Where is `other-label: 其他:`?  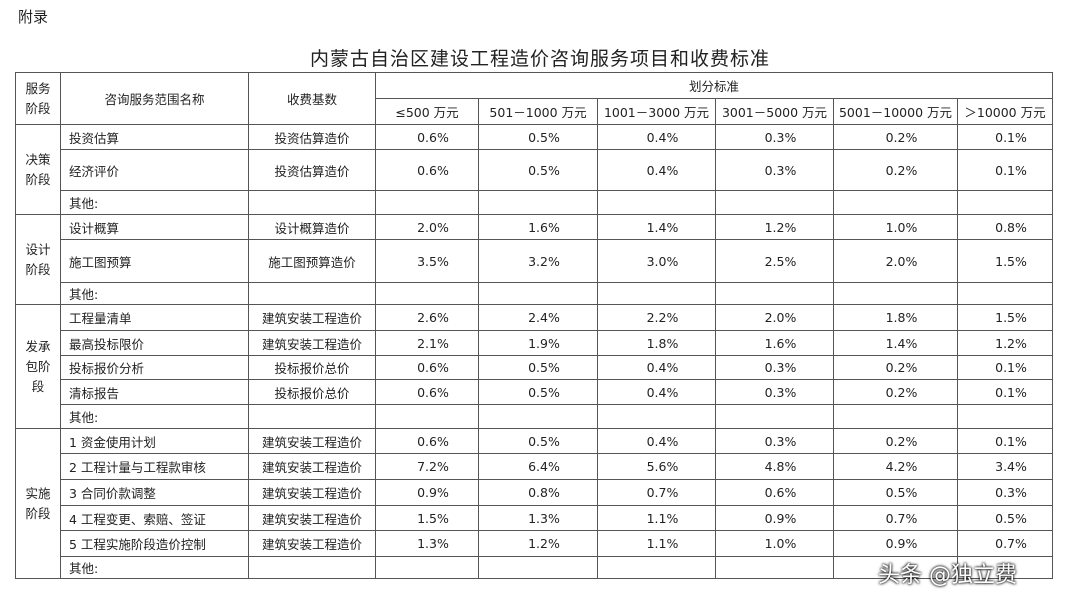
other-label: 其他: is located at coordinates (154, 567).